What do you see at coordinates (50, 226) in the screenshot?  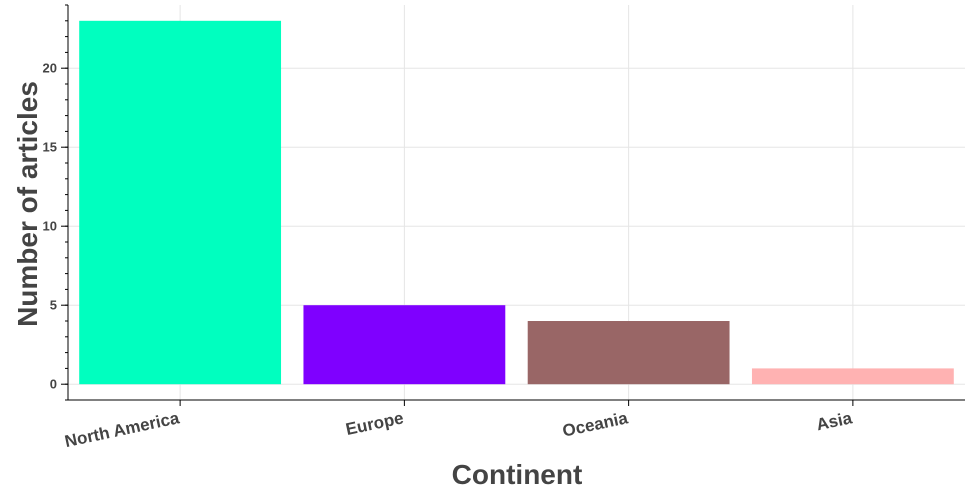 I see `y-tick-label: 10` at bounding box center [50, 226].